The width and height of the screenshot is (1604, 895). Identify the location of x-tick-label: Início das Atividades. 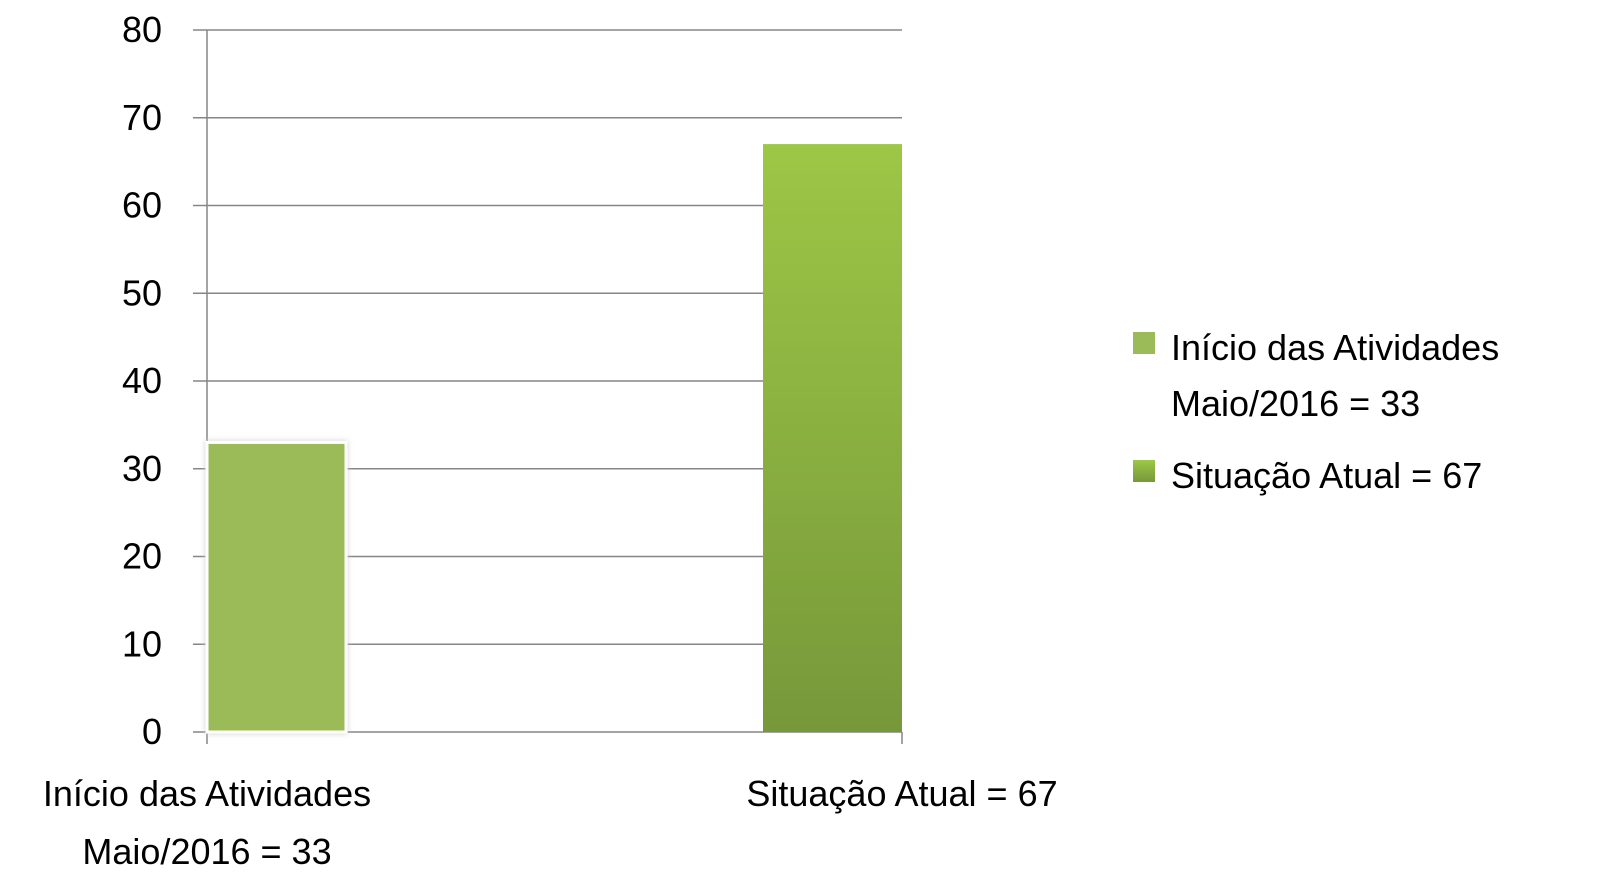
(207, 793).